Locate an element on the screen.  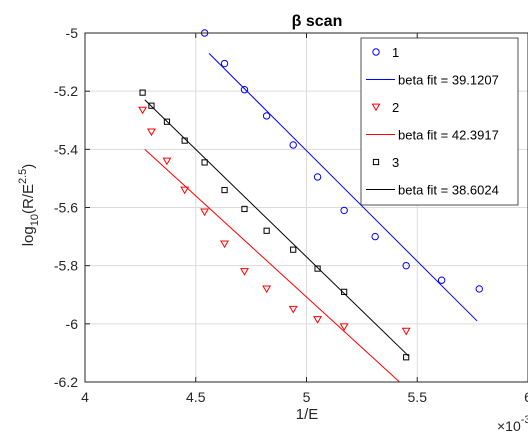
legend-label: 3 is located at coordinates (395, 162).